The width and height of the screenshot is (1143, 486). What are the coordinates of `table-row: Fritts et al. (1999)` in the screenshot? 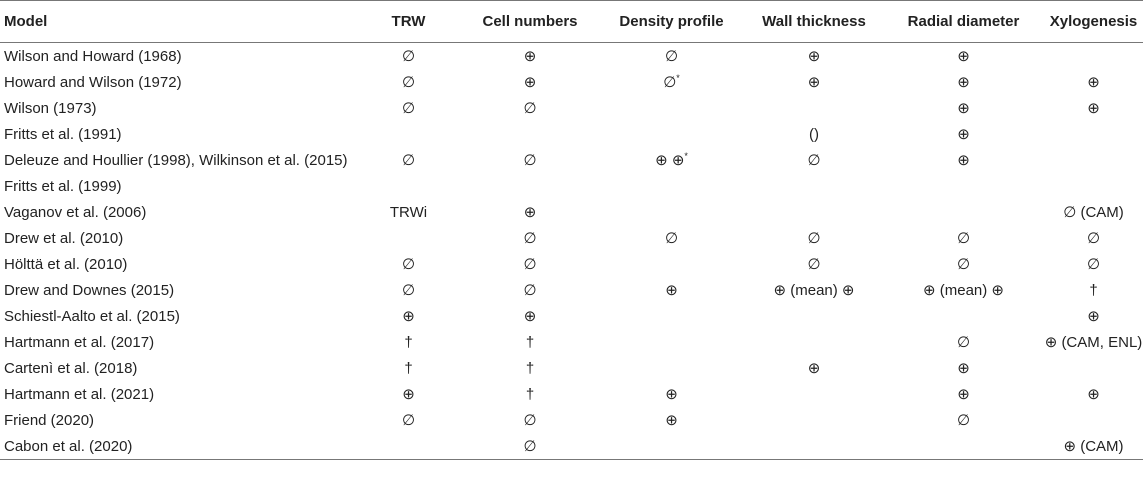 It's located at (571, 186).